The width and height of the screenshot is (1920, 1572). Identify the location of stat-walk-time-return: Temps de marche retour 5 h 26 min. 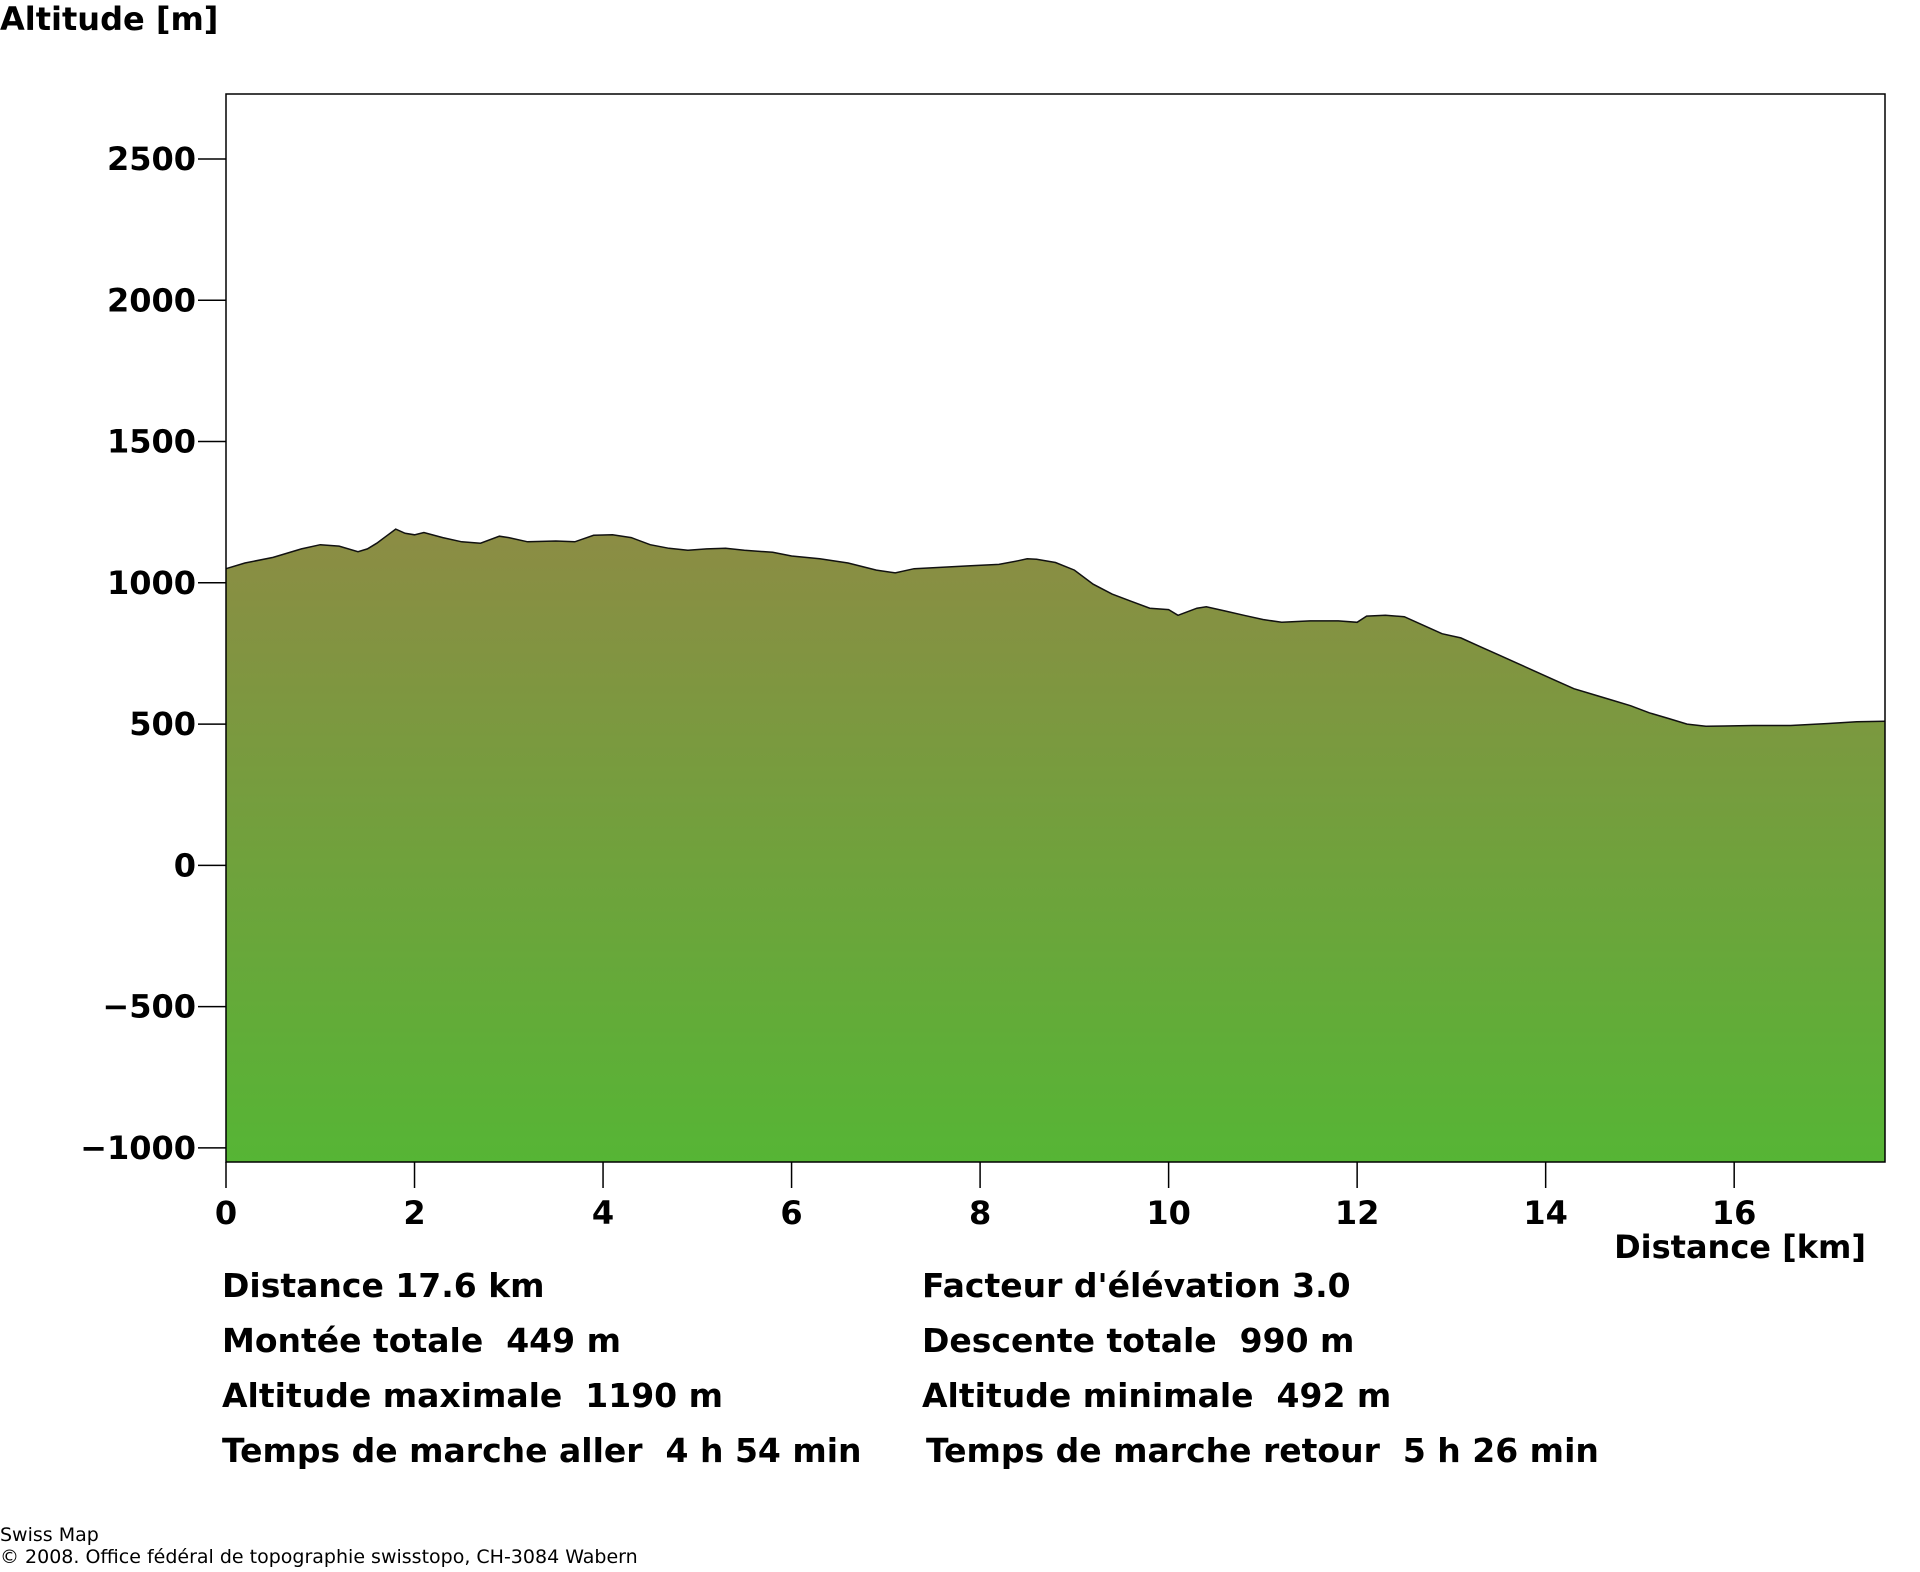
(1262, 1450).